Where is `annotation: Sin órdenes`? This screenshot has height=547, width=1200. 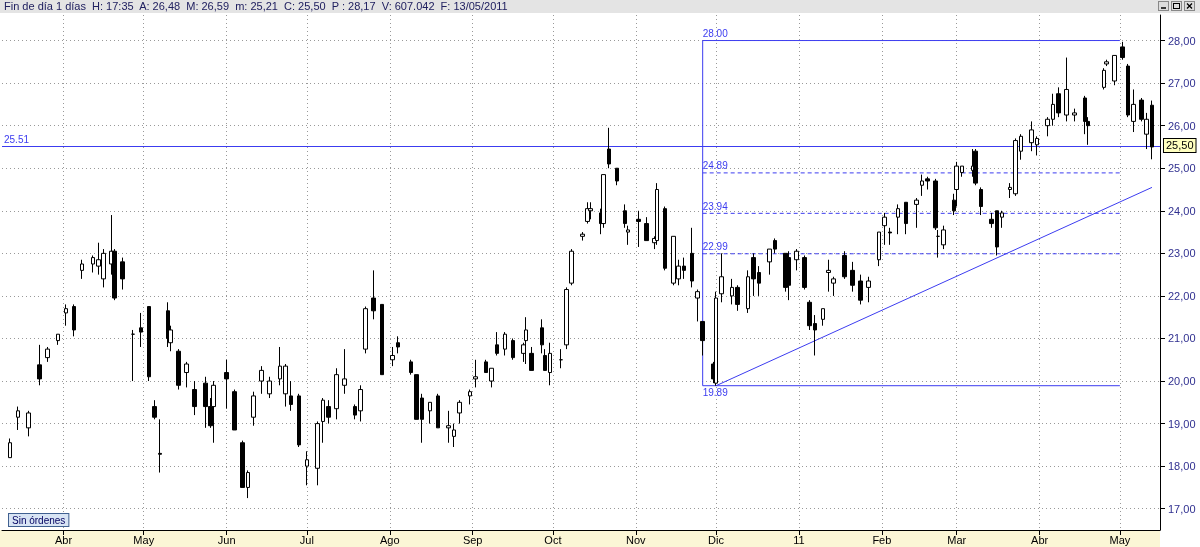
annotation: Sin órdenes is located at coordinates (39, 520).